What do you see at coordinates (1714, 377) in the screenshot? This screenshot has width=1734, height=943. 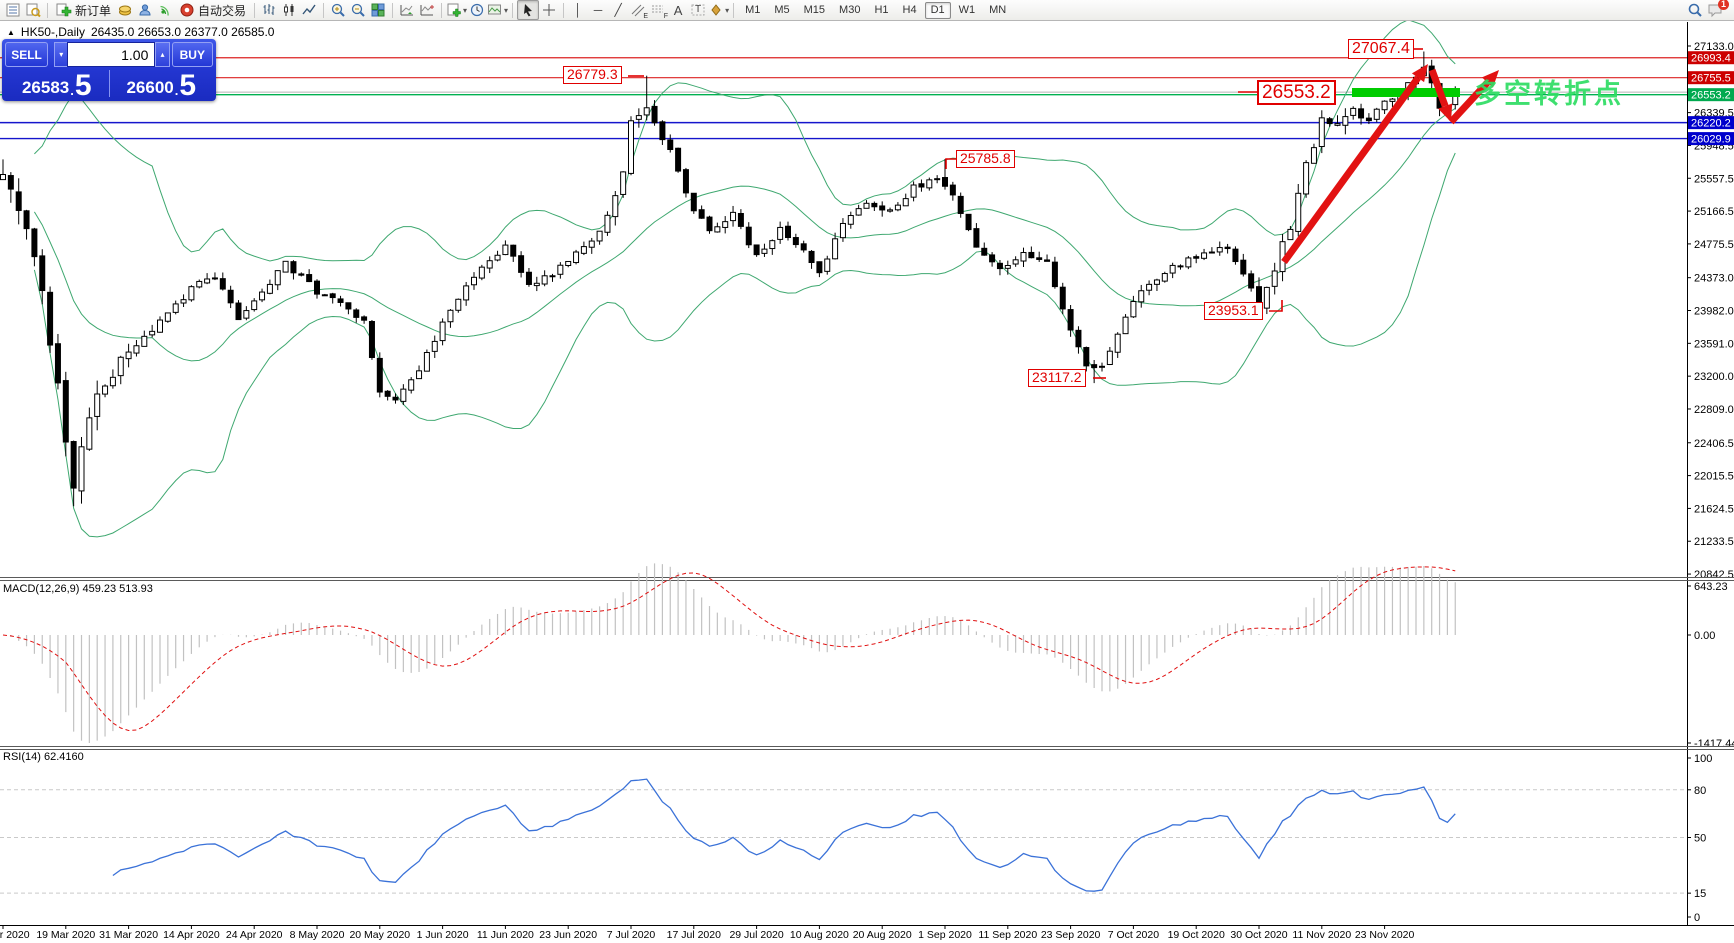 I see `svg-text: 23200.0` at bounding box center [1714, 377].